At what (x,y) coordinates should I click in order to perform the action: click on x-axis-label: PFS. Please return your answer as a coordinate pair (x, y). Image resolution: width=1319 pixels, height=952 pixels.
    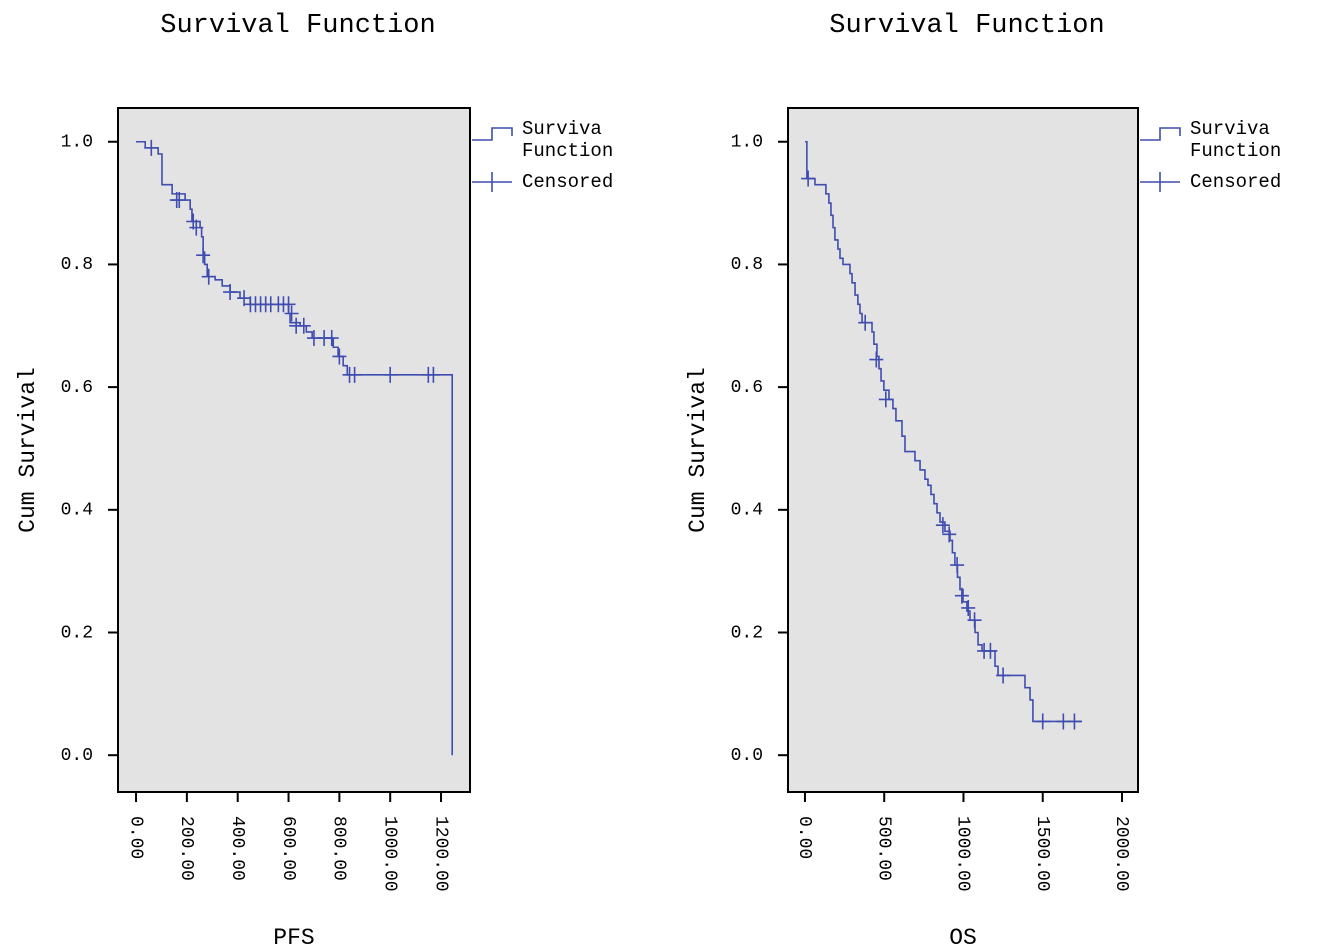
    Looking at the image, I should click on (293, 938).